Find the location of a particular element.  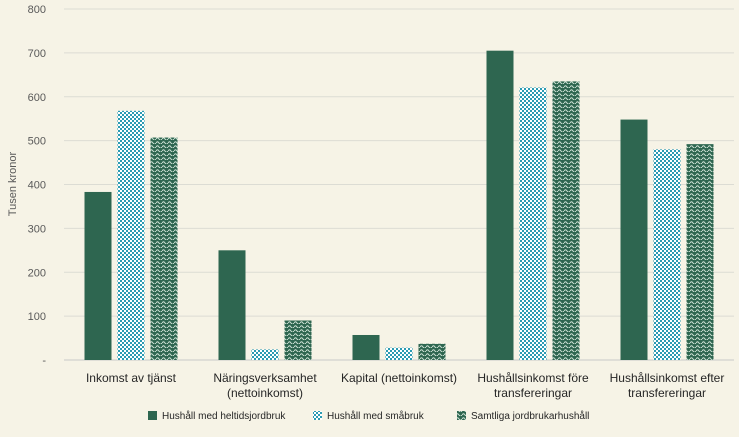

legend-label: Samtliga jordbrukarhushåll is located at coordinates (530, 416).